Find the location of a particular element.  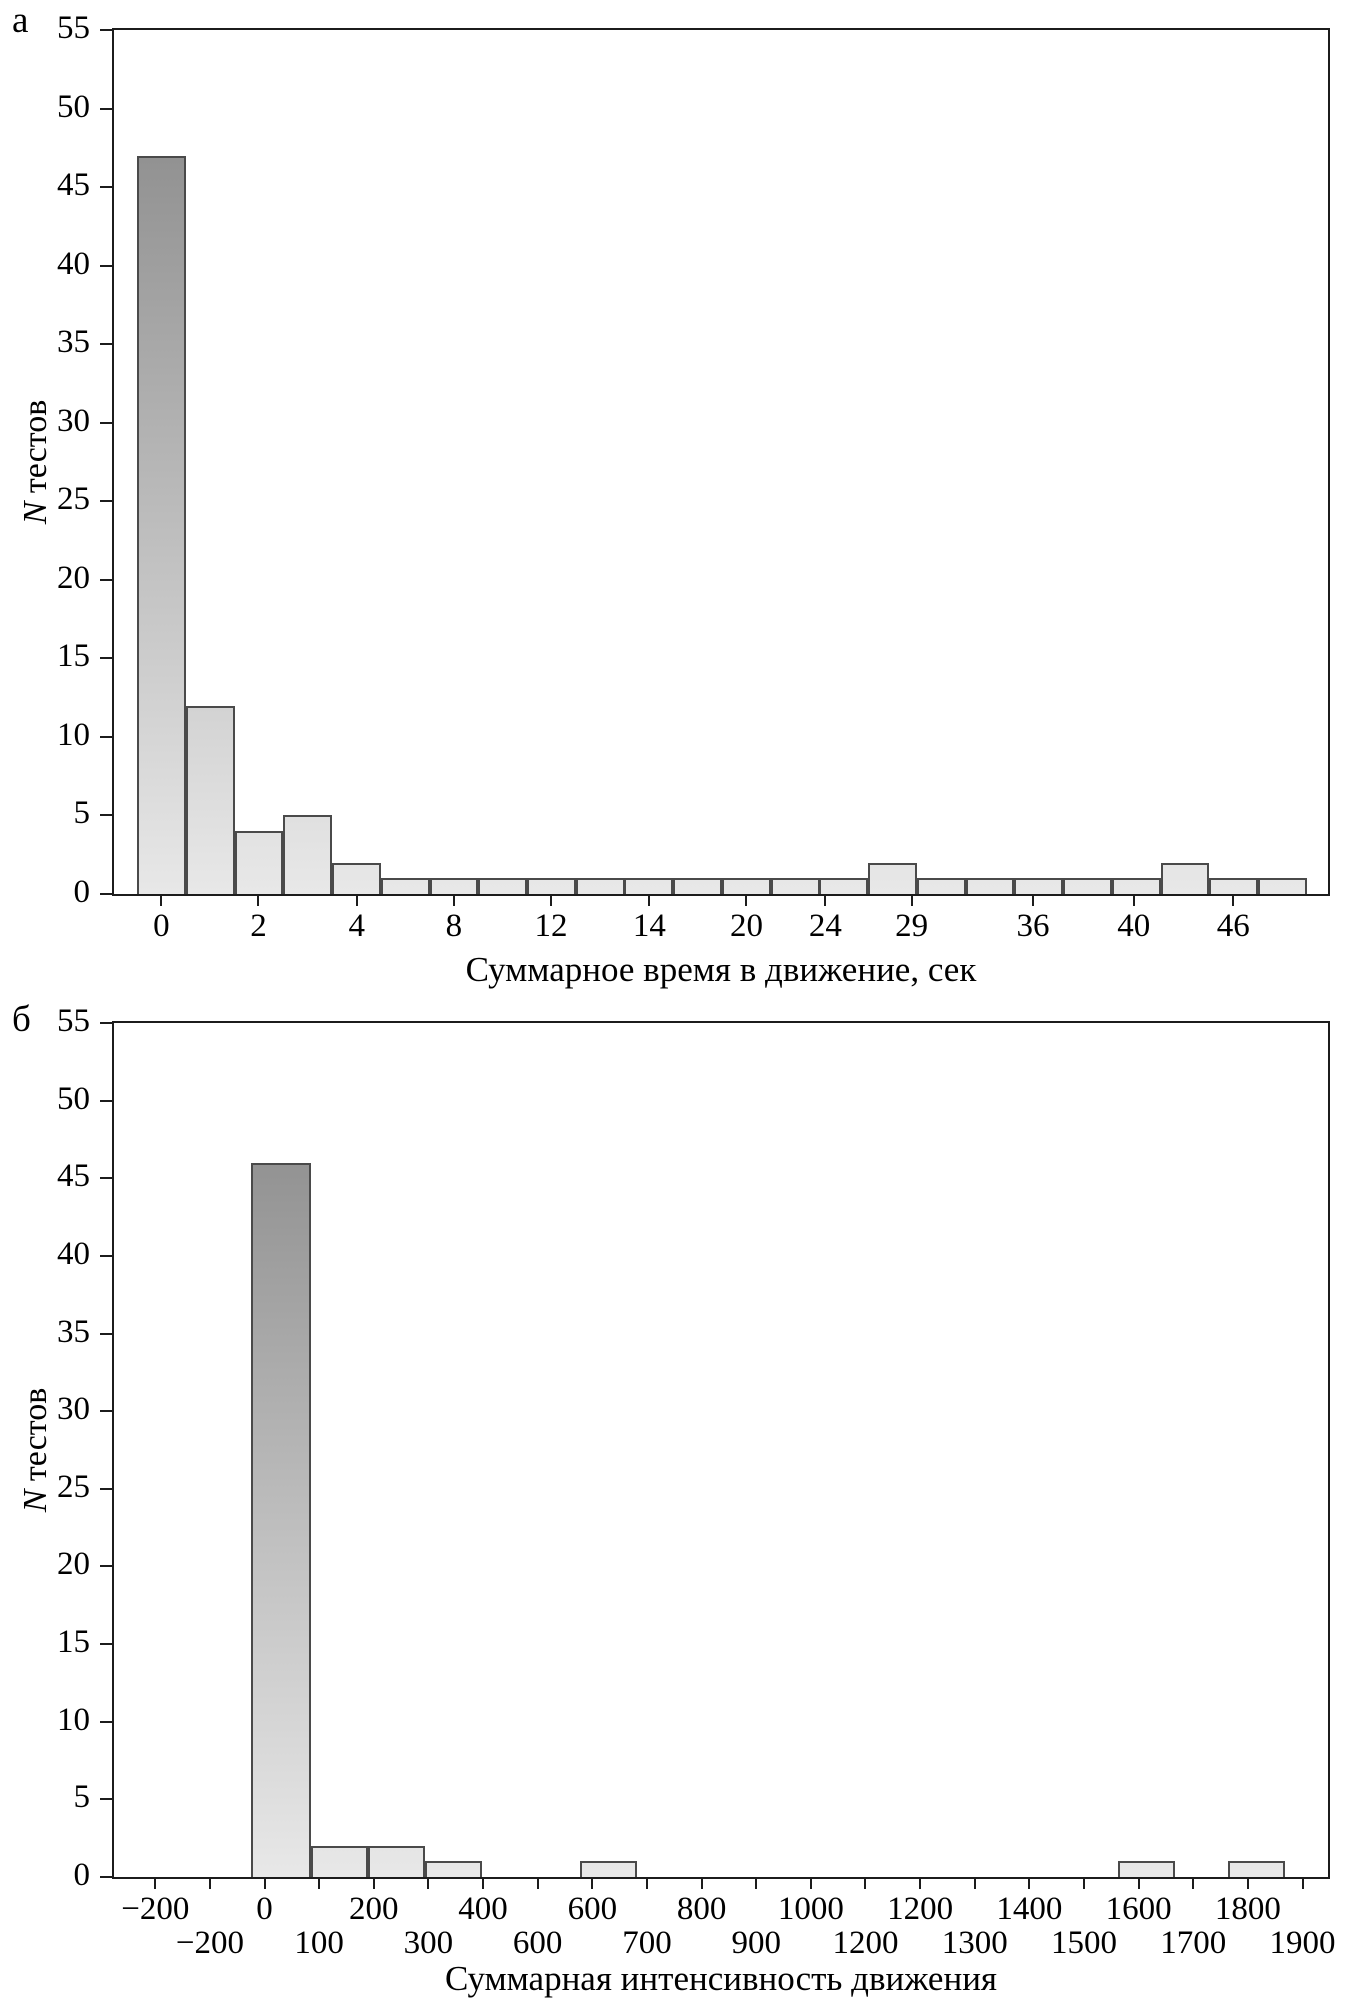

x-axis-title-b: Суммарная интенсивность движения is located at coordinates (721, 1978).